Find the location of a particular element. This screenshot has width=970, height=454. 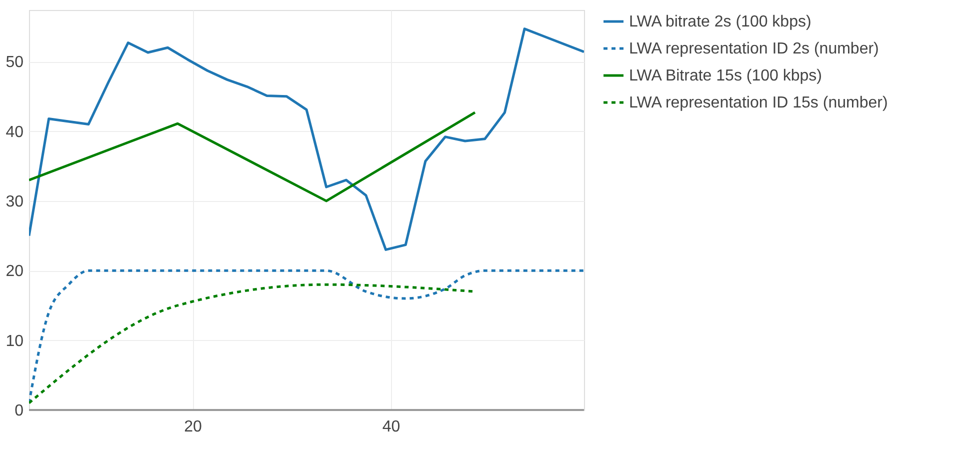

legend-label: LWA Bitrate 15s (100 kbps) is located at coordinates (725, 76).